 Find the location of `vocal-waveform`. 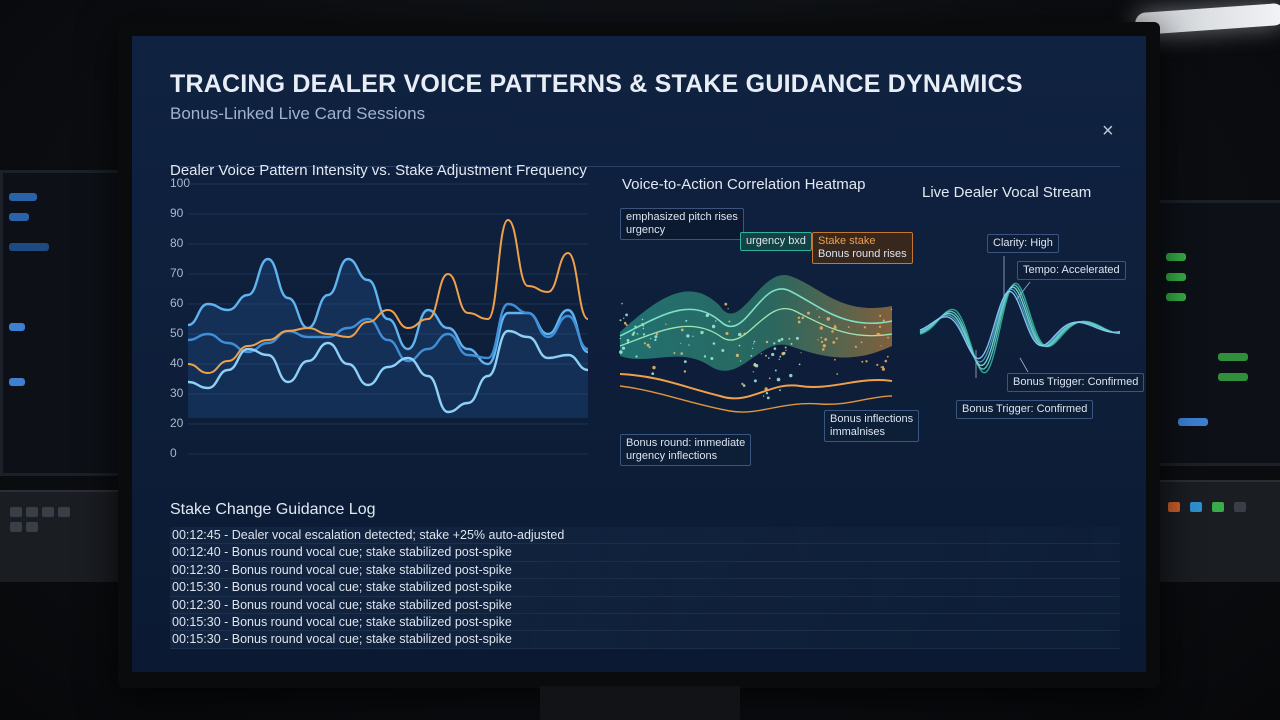

vocal-waveform is located at coordinates (1020, 317).